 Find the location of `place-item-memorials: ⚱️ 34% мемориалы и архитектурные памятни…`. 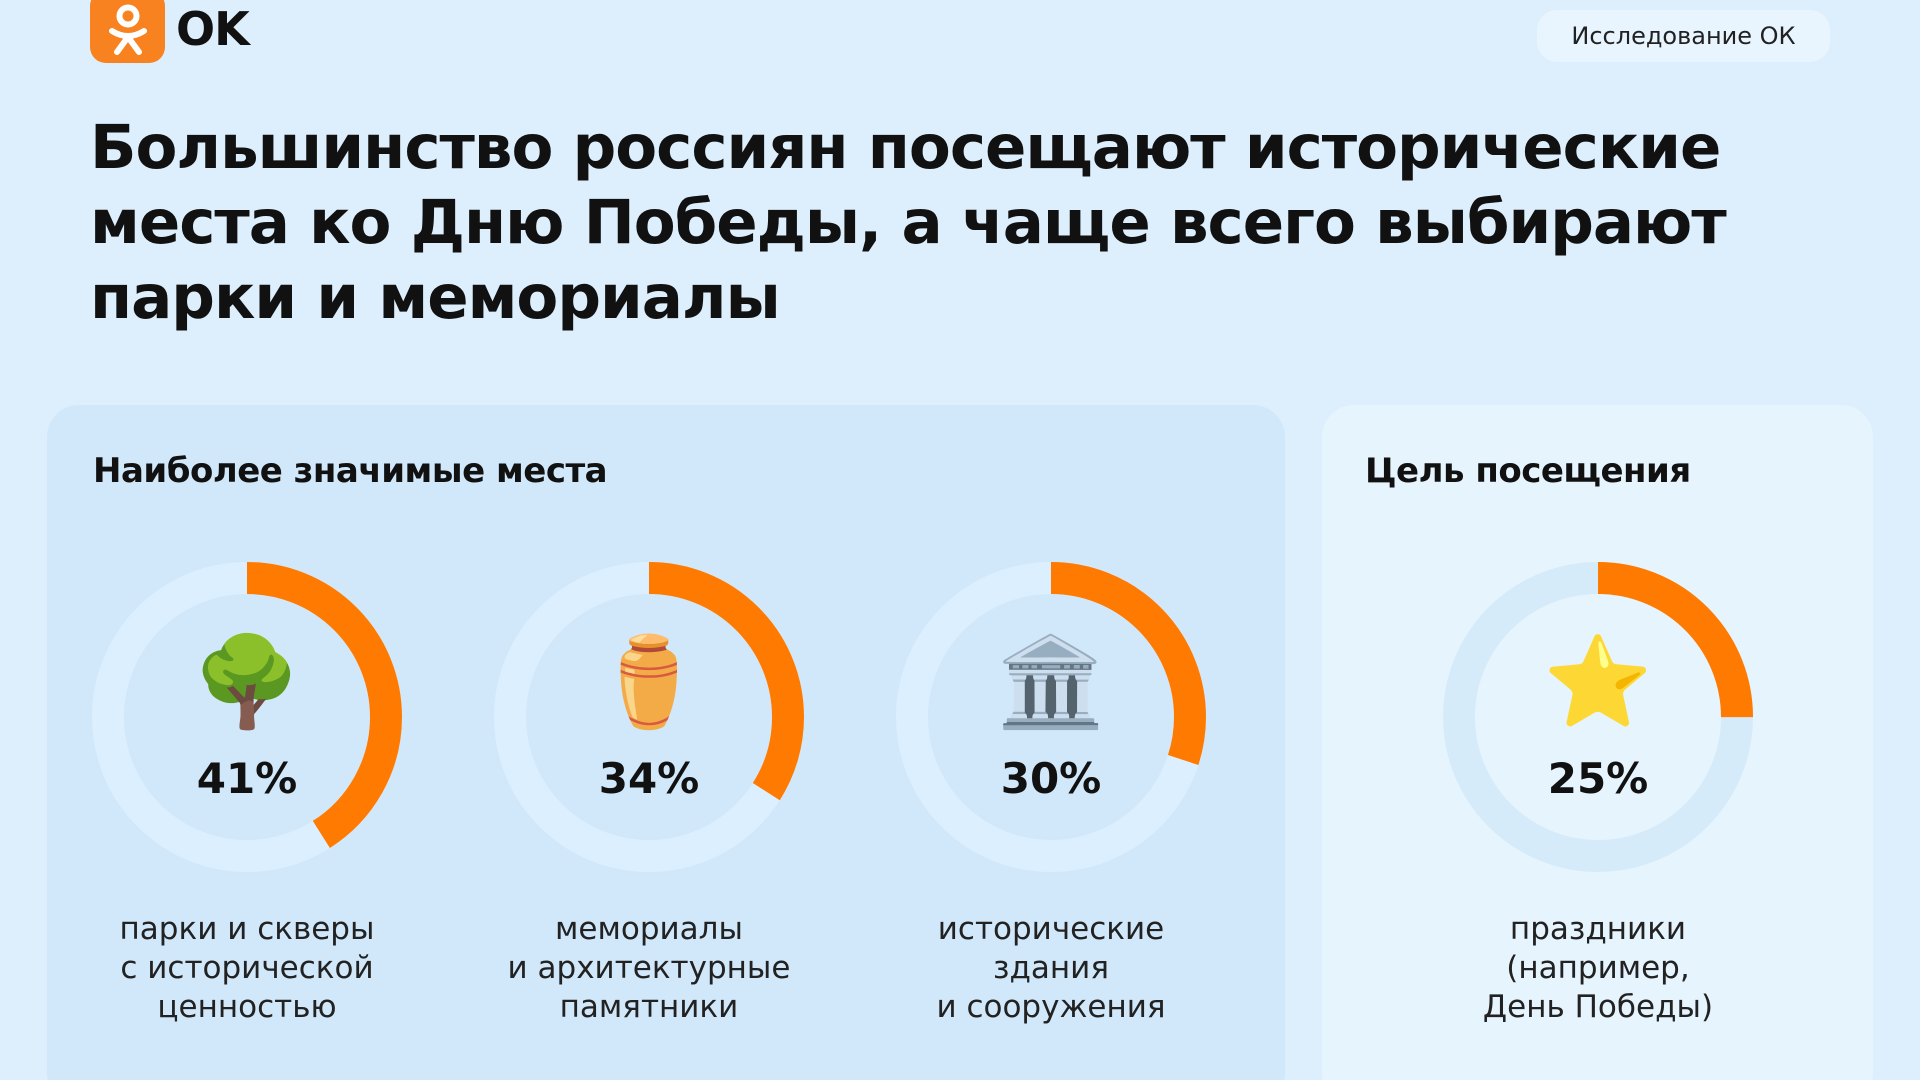

place-item-memorials: ⚱️ 34% мемориалы и архитектурные памятни… is located at coordinates (649, 794).